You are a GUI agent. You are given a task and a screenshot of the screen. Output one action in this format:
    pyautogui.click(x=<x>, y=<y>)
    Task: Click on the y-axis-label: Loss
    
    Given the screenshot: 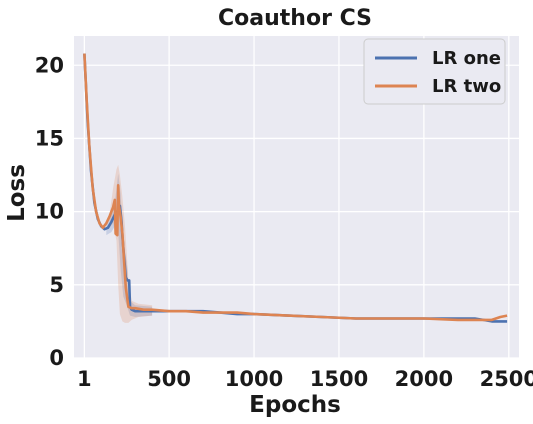 What is the action you would take?
    pyautogui.click(x=17, y=193)
    